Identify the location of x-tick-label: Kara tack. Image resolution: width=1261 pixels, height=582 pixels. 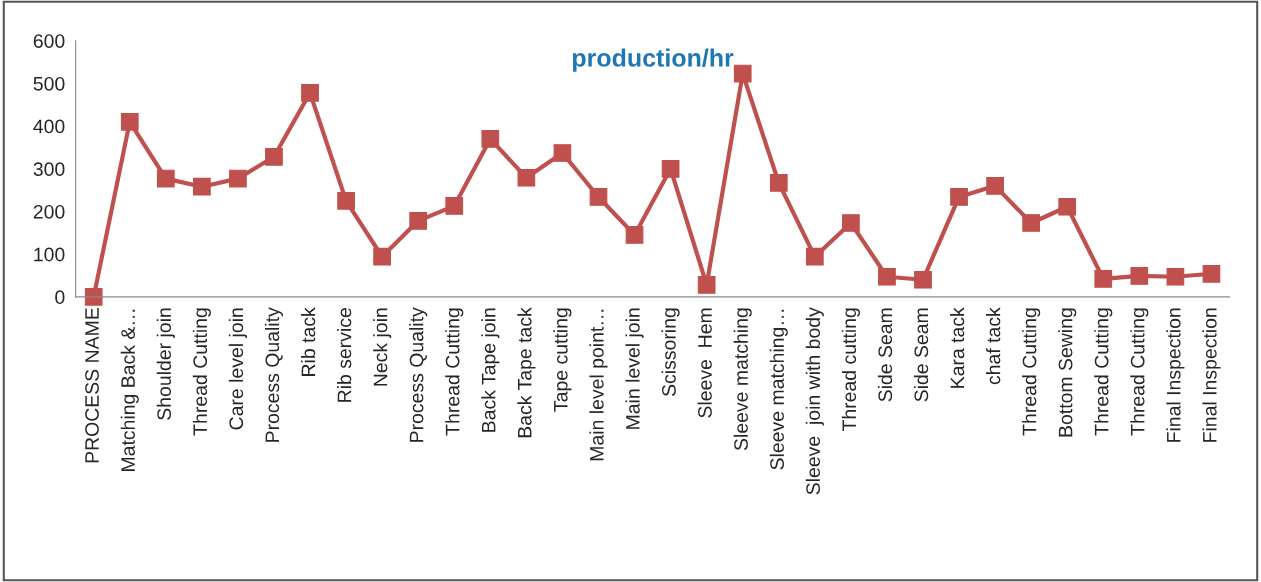
(957, 347).